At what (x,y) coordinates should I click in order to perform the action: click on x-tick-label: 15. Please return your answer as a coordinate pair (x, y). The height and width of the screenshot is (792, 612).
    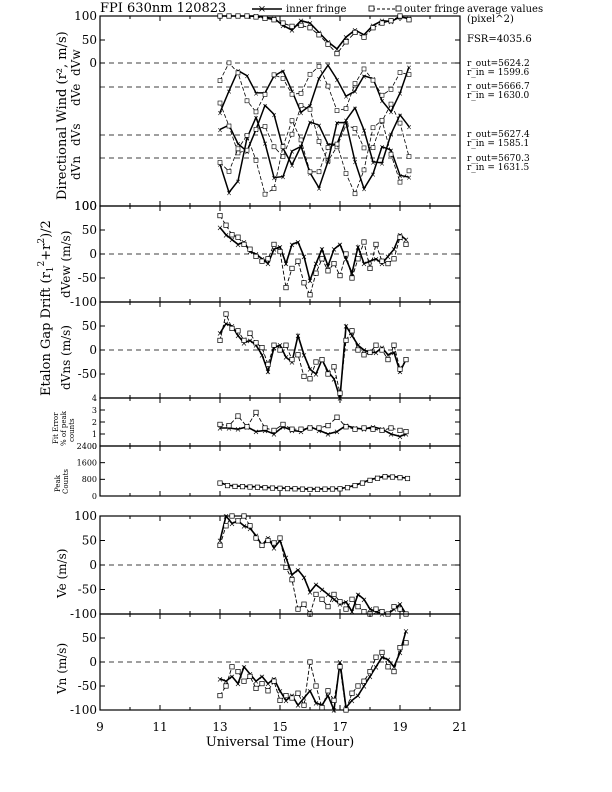
    Looking at the image, I should click on (279, 727).